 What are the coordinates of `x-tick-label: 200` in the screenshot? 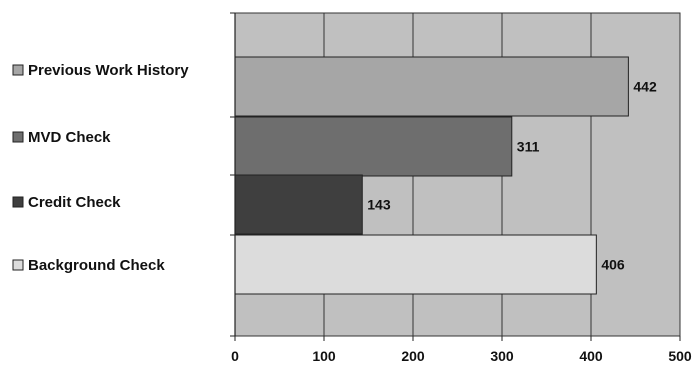 It's located at (413, 356).